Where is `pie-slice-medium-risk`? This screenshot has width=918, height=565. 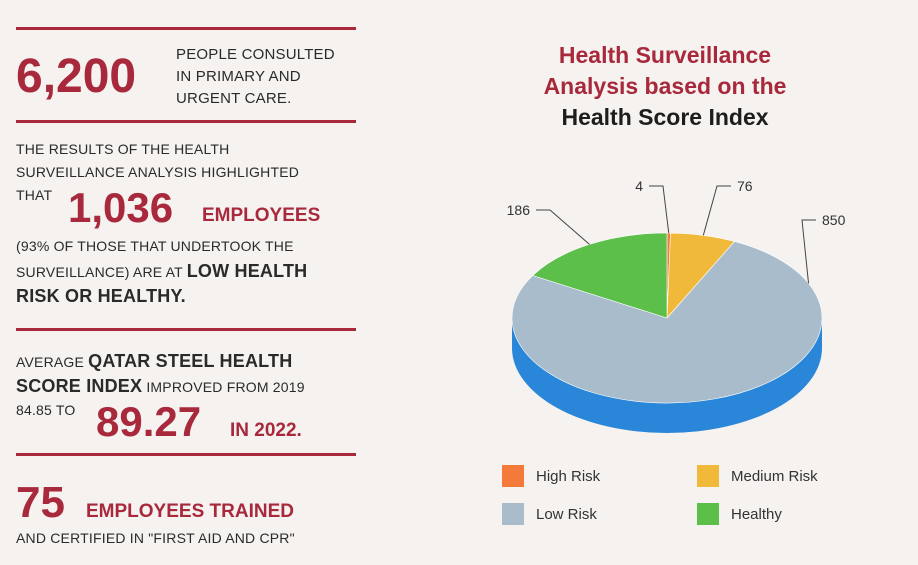 pie-slice-medium-risk is located at coordinates (701, 275).